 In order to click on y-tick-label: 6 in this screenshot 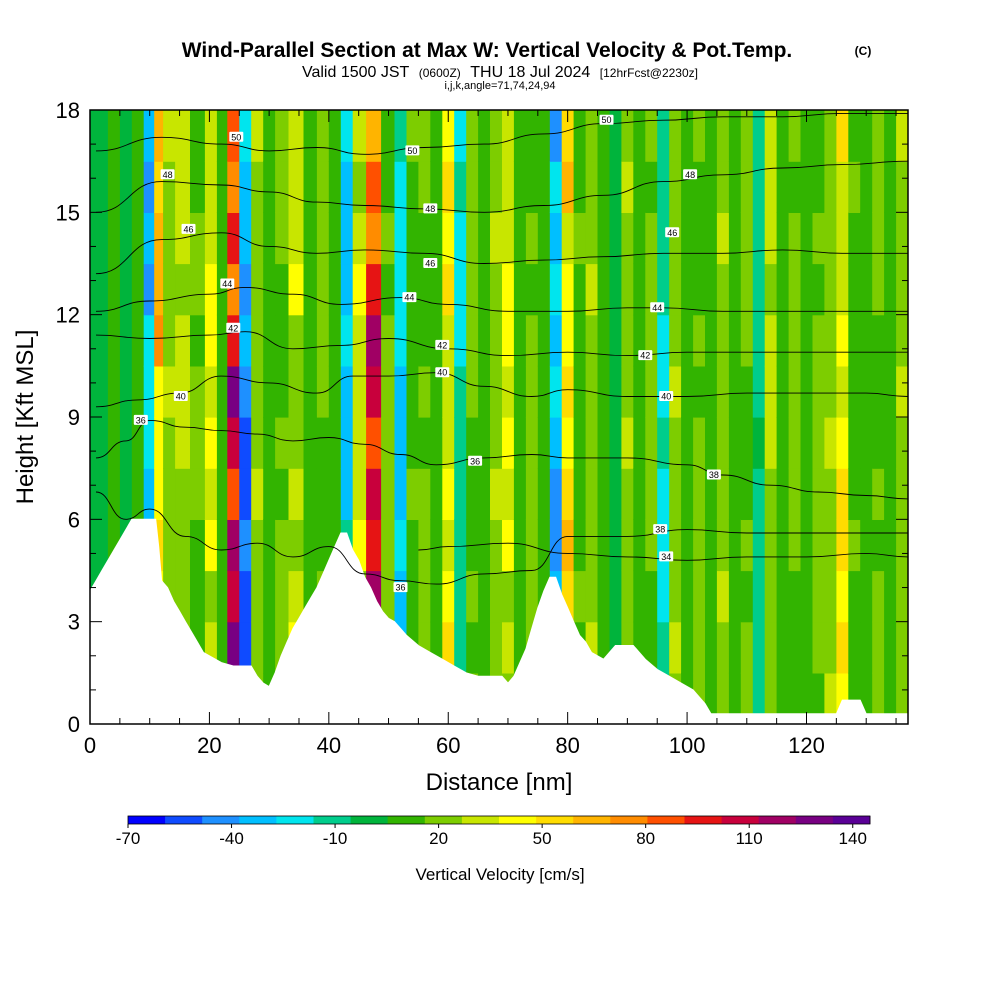, I will do `click(74, 519)`.